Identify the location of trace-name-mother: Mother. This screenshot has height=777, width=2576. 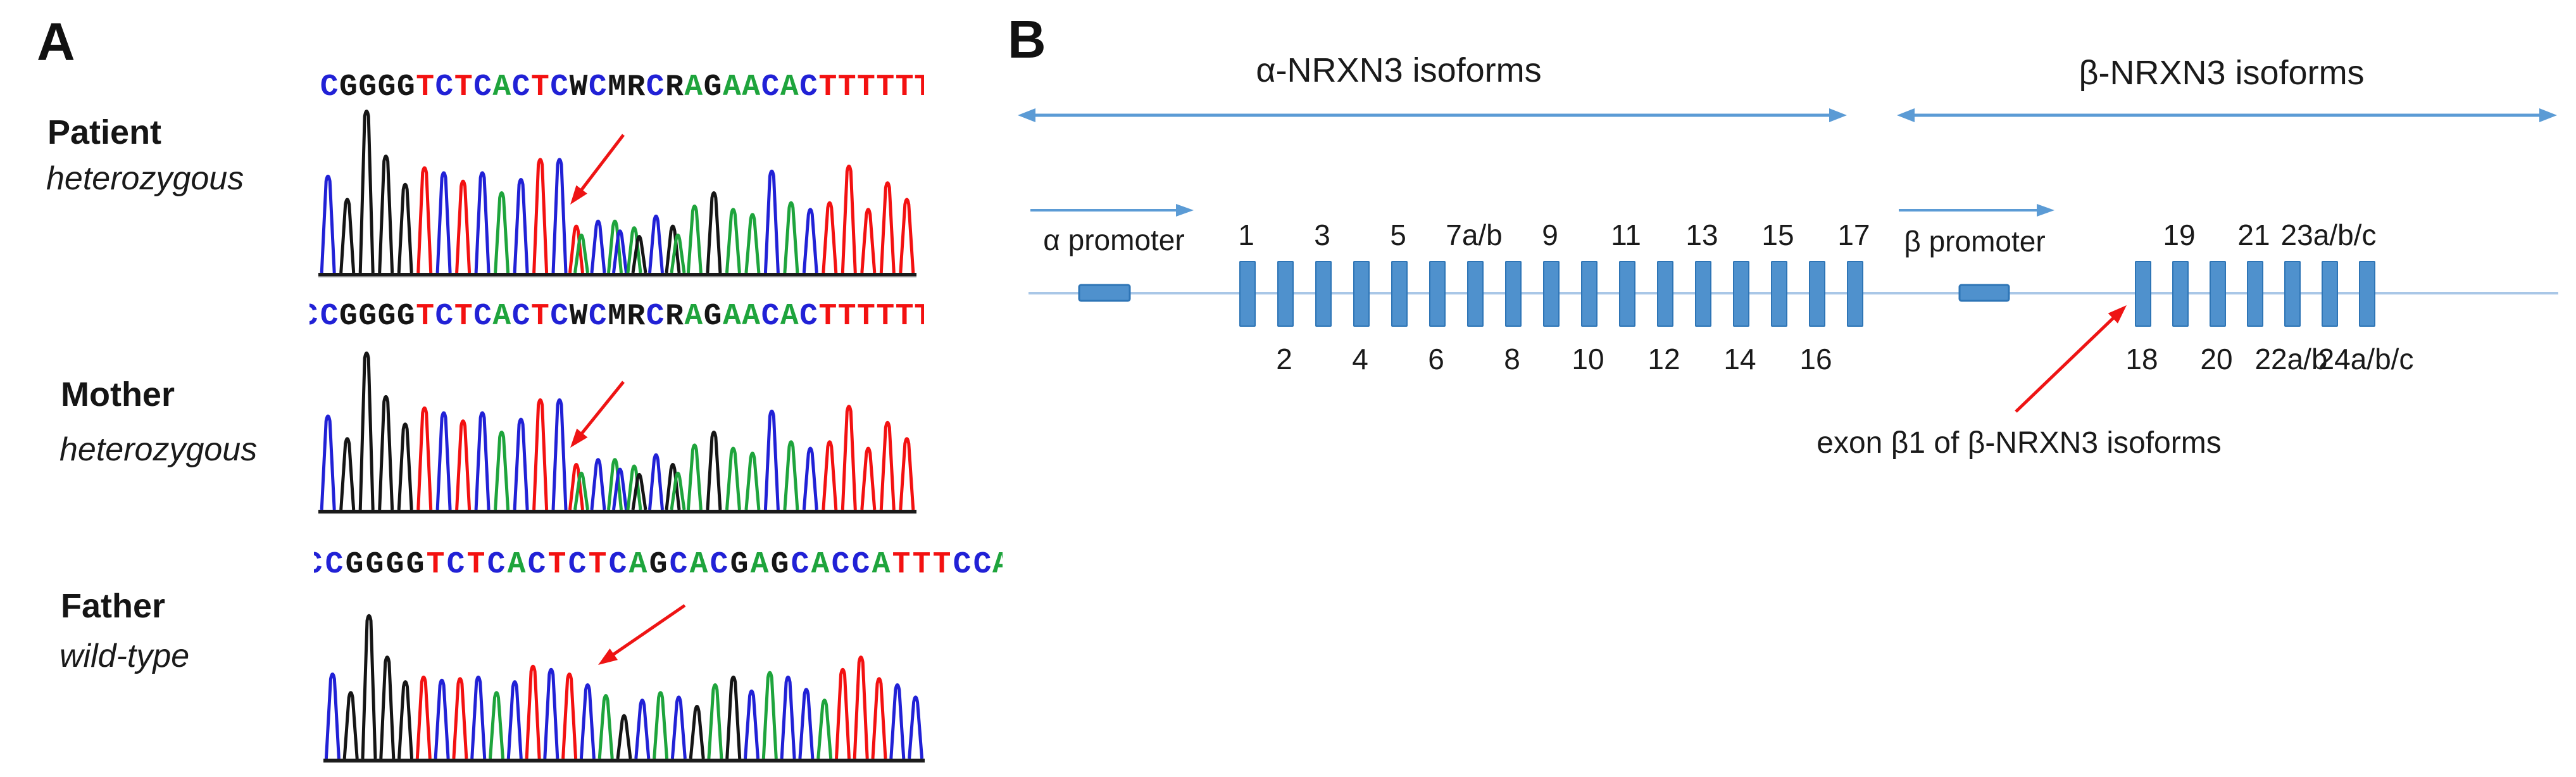
(118, 395).